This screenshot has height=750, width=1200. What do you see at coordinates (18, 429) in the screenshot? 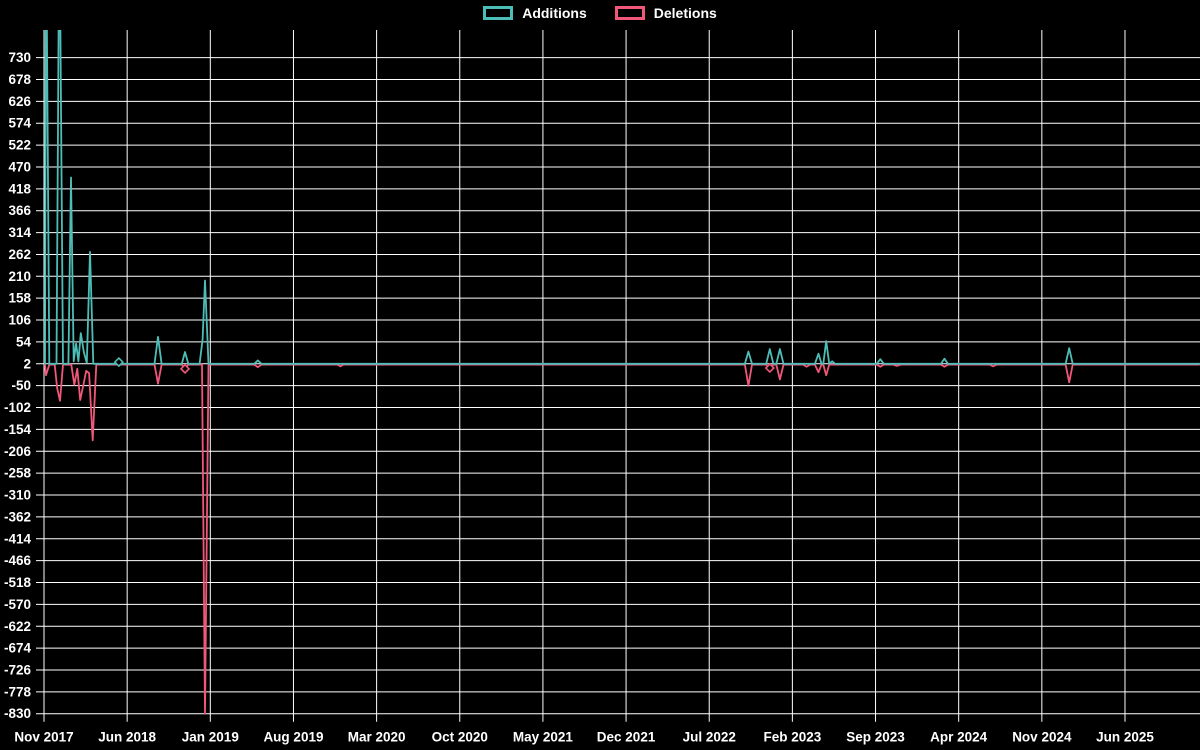
I see `y-tick-label: -154` at bounding box center [18, 429].